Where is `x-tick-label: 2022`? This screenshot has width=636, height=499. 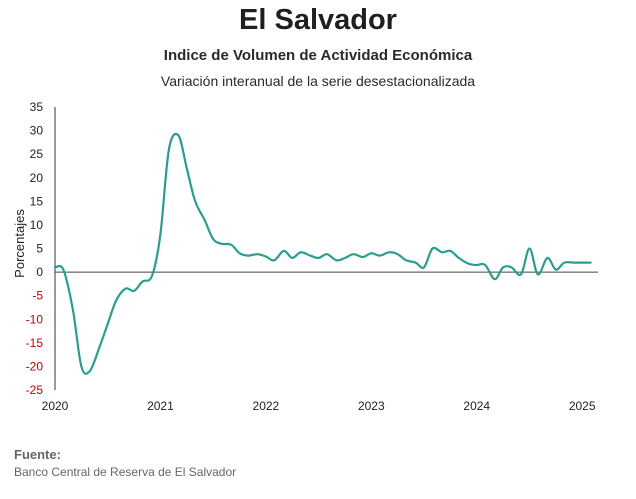
x-tick-label: 2022 is located at coordinates (266, 406).